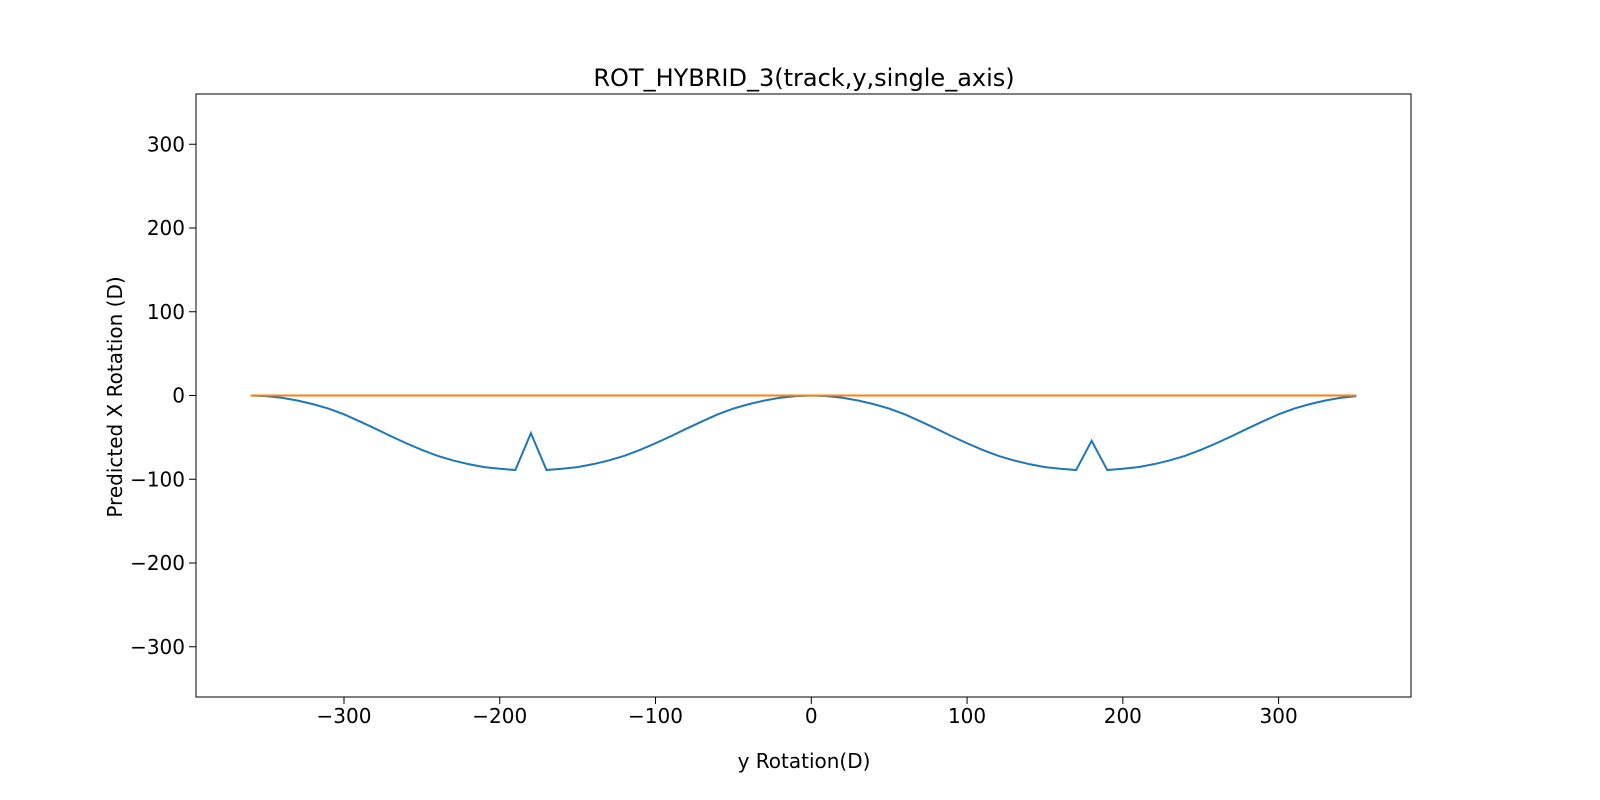 The width and height of the screenshot is (1600, 800). What do you see at coordinates (1123, 716) in the screenshot?
I see `x-tick-label: 200` at bounding box center [1123, 716].